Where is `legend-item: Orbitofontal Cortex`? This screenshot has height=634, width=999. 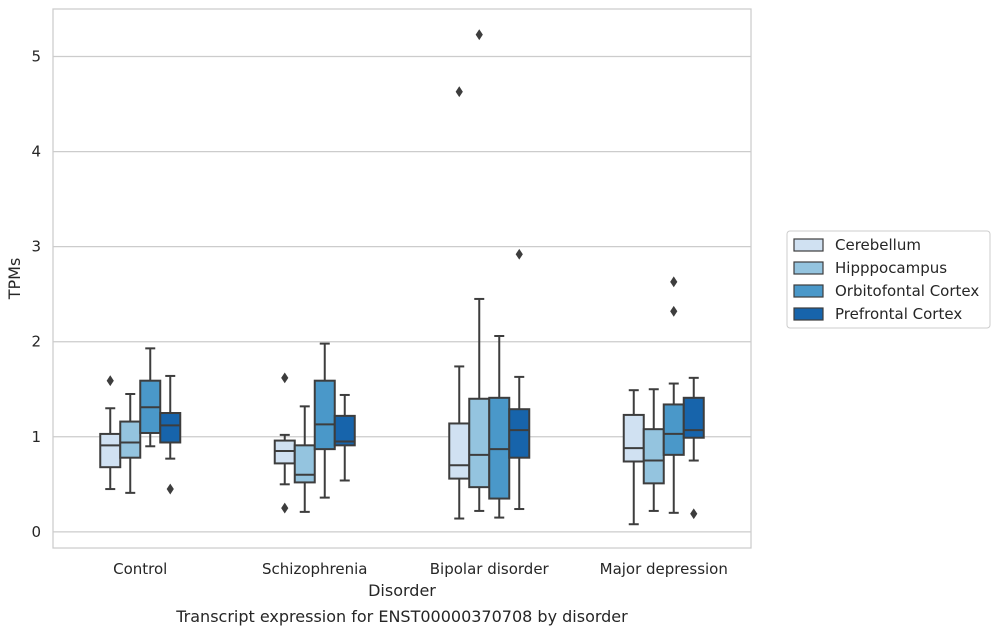 legend-item: Orbitofontal Cortex is located at coordinates (886, 291).